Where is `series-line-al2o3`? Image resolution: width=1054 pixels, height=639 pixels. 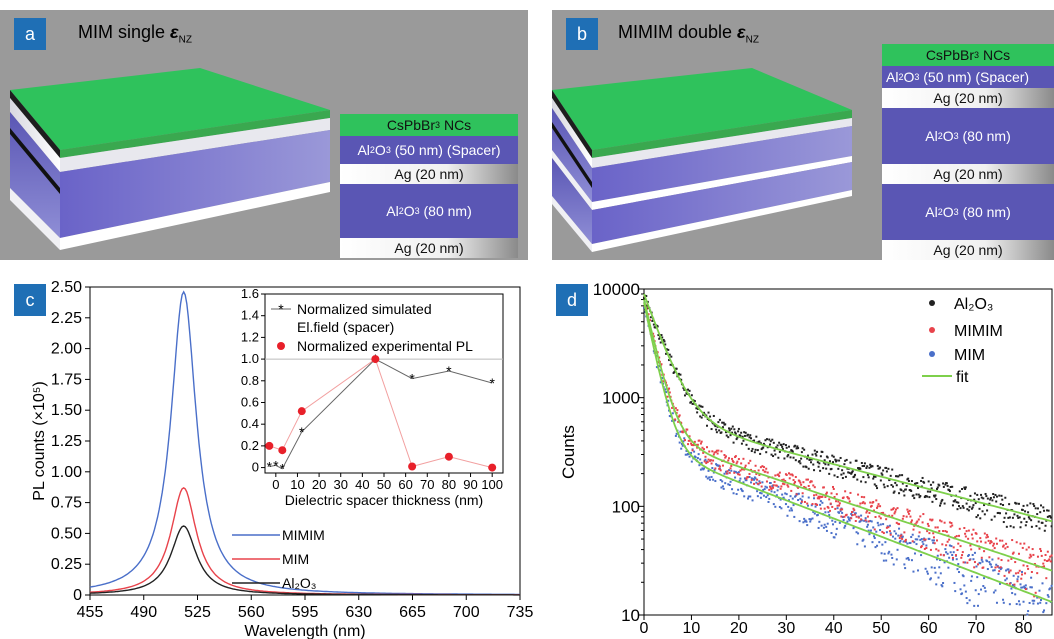
series-line-al2o3 is located at coordinates (304, 560).